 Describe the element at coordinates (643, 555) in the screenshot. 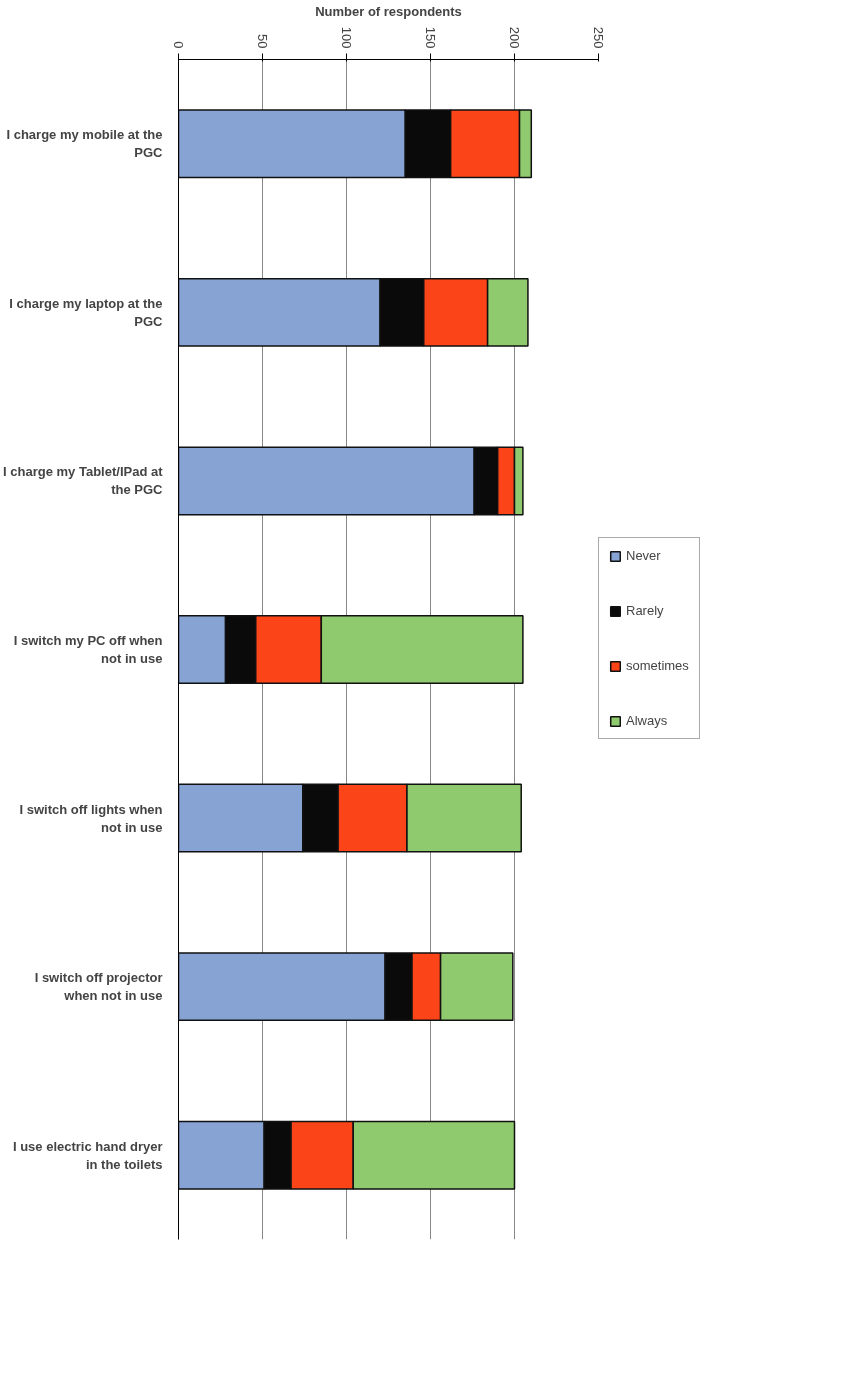

I see `legend-label: Never` at that location.